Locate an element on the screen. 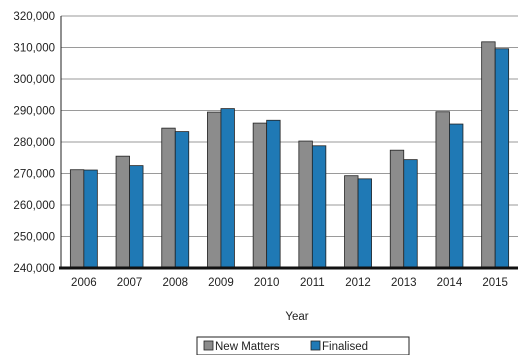  bar-new-matters-2013 is located at coordinates (397, 209).